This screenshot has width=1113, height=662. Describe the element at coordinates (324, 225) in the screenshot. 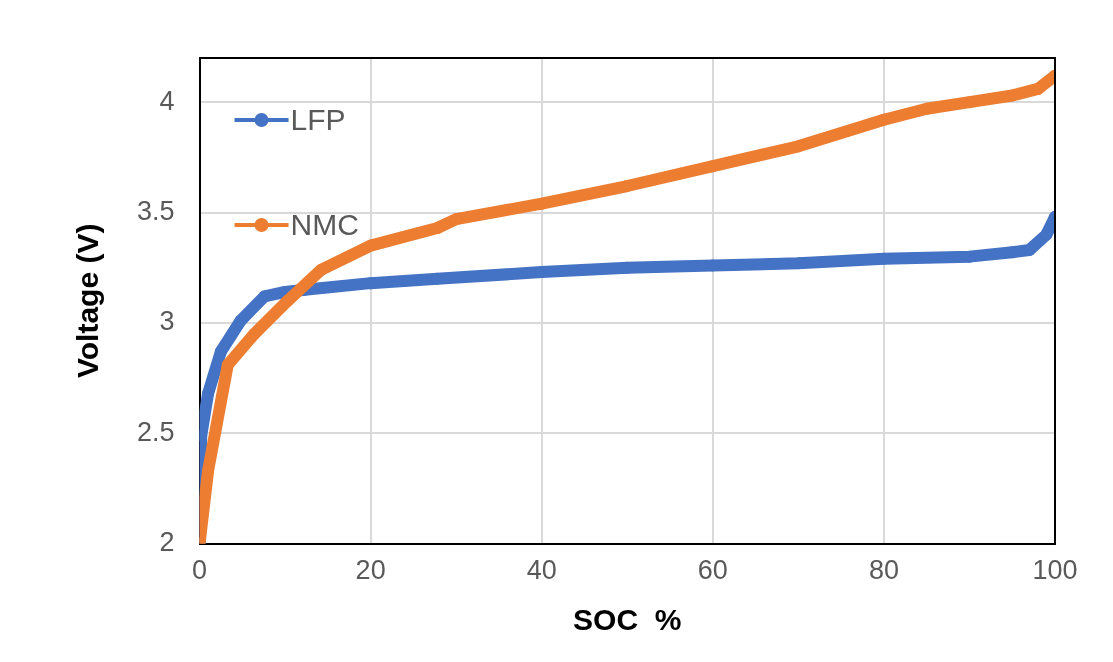

I see `legend-label: NMC` at that location.